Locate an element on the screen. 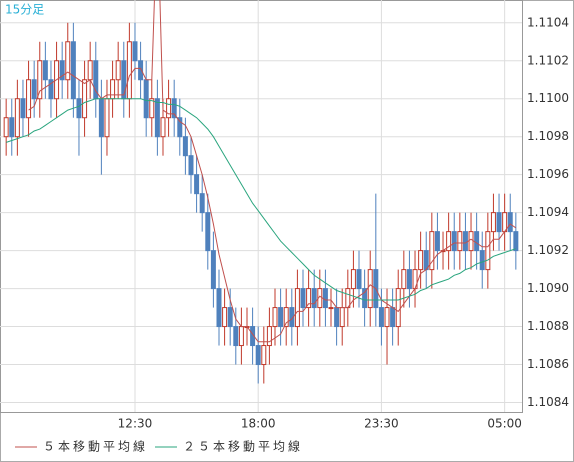  y-tick-label: 1.1098 is located at coordinates (548, 136).